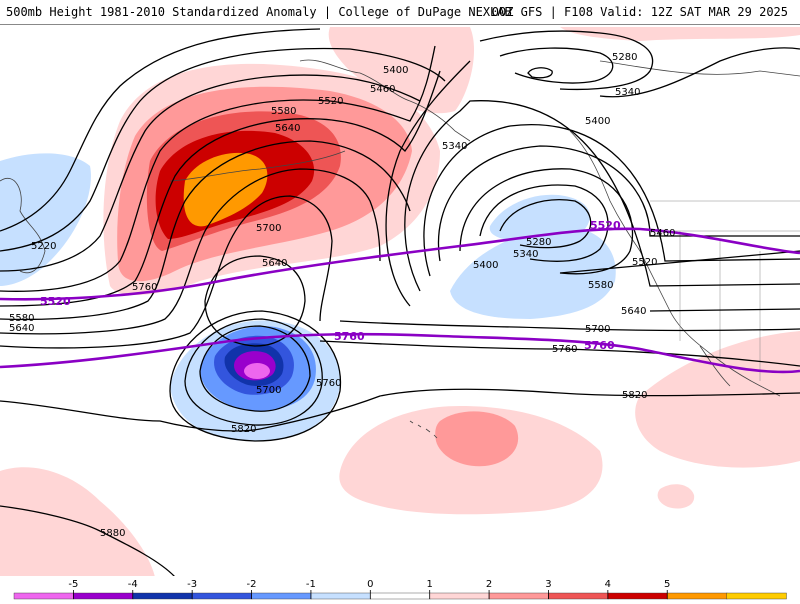  Describe the element at coordinates (55, 301) in the screenshot. I see `purple-label-5520-west: 5520` at that location.